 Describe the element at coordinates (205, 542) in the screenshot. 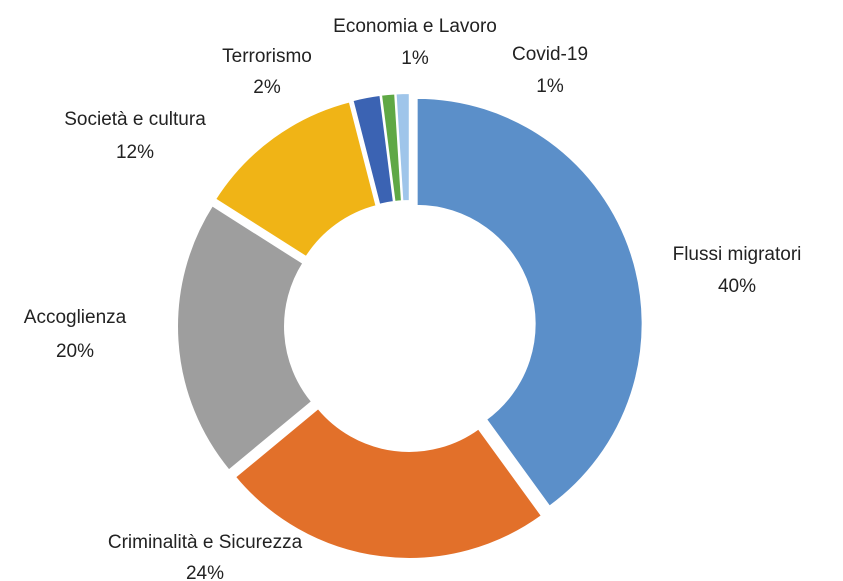

I see `slice-label: Criminalità e Sicurezza` at that location.